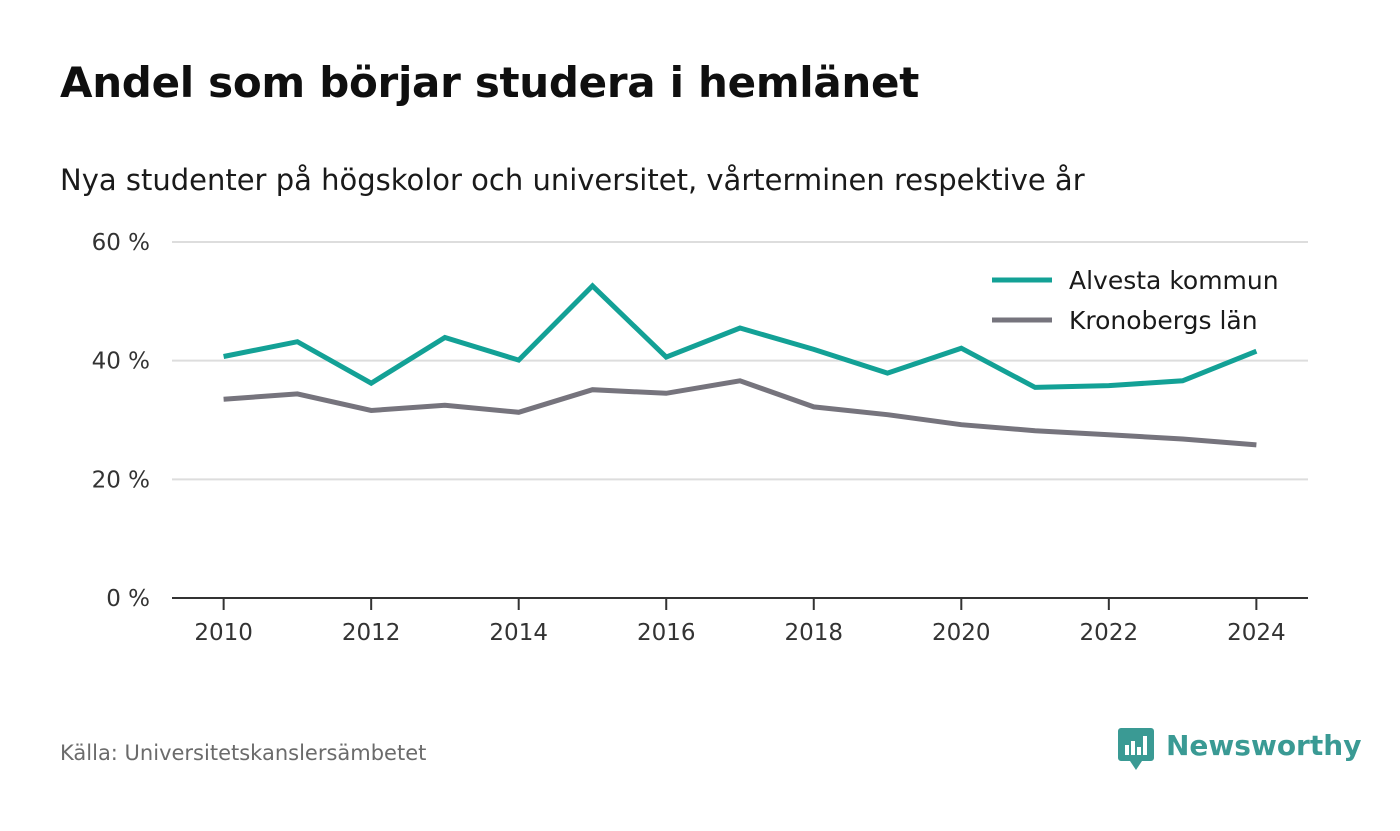  Describe the element at coordinates (666, 633) in the screenshot. I see `x-tick-label: 2016` at that location.